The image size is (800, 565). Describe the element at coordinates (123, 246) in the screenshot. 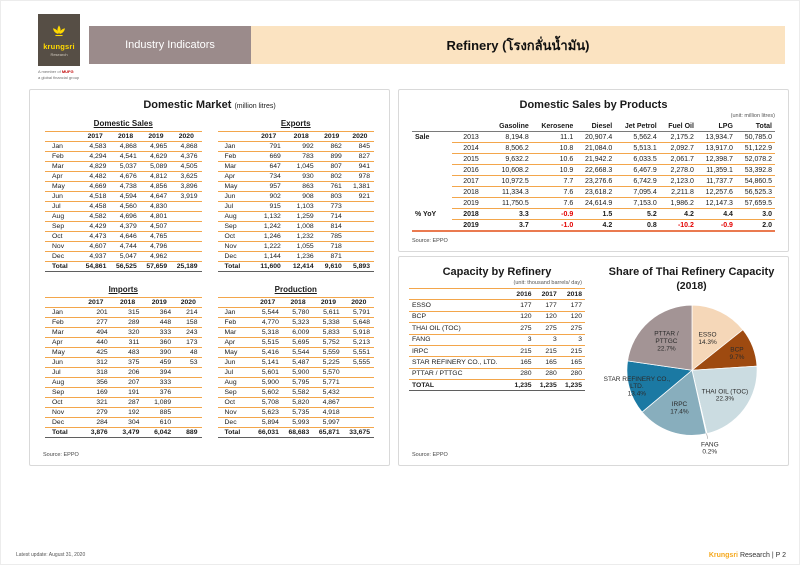

I see `month-row: Nov 4,607 4,744 4,796` at that location.